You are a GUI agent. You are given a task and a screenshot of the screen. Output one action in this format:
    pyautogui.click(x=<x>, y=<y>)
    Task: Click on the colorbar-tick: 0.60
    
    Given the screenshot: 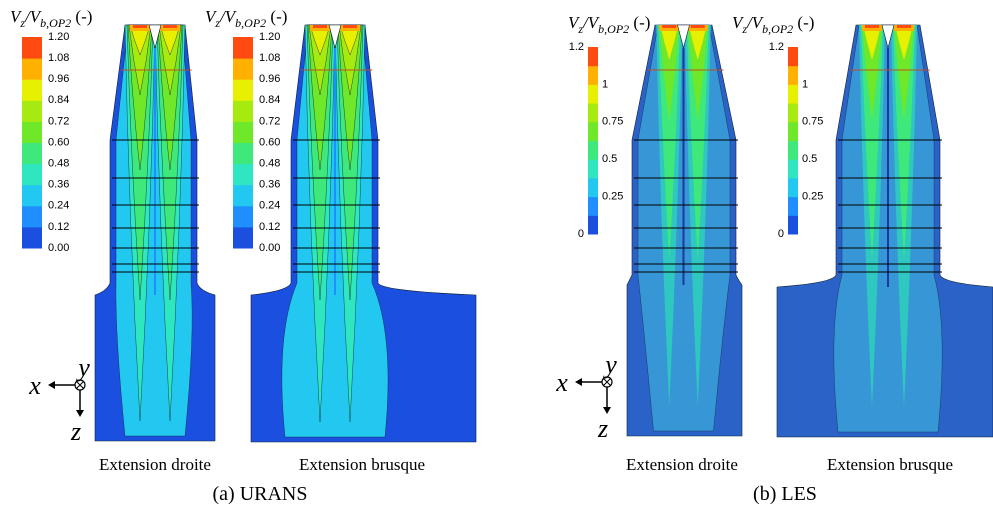 What is the action you would take?
    pyautogui.click(x=269, y=142)
    